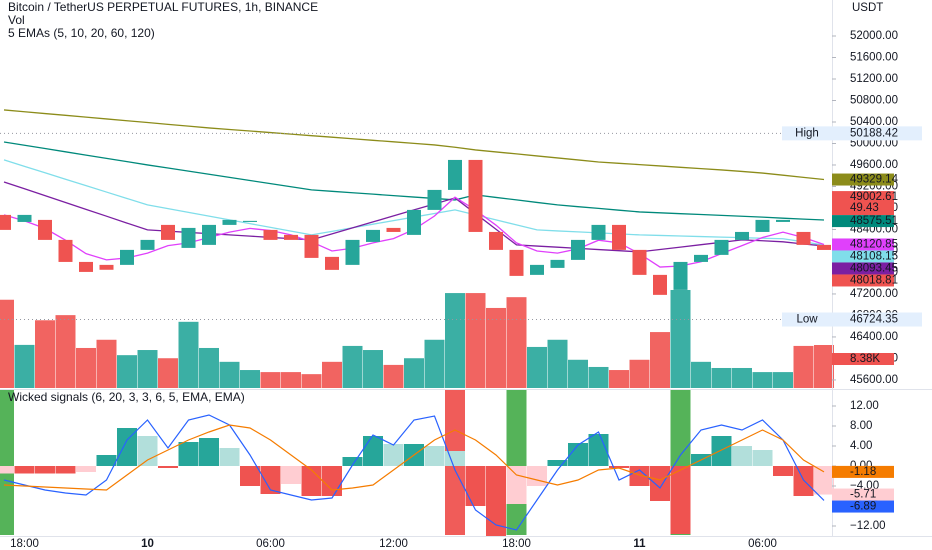  I want to click on y-tick-label: −12.00, so click(868, 526).